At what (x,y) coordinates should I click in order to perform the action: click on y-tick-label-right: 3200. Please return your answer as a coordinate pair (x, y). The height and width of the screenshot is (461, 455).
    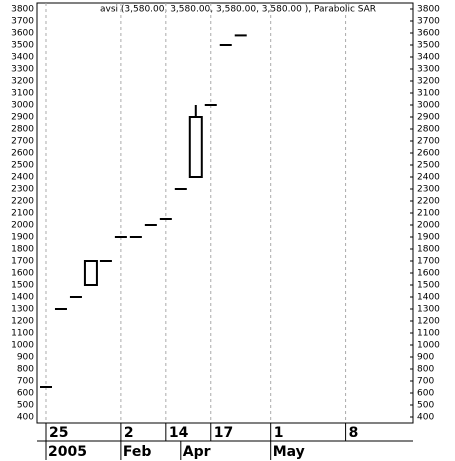
    Looking at the image, I should click on (428, 82).